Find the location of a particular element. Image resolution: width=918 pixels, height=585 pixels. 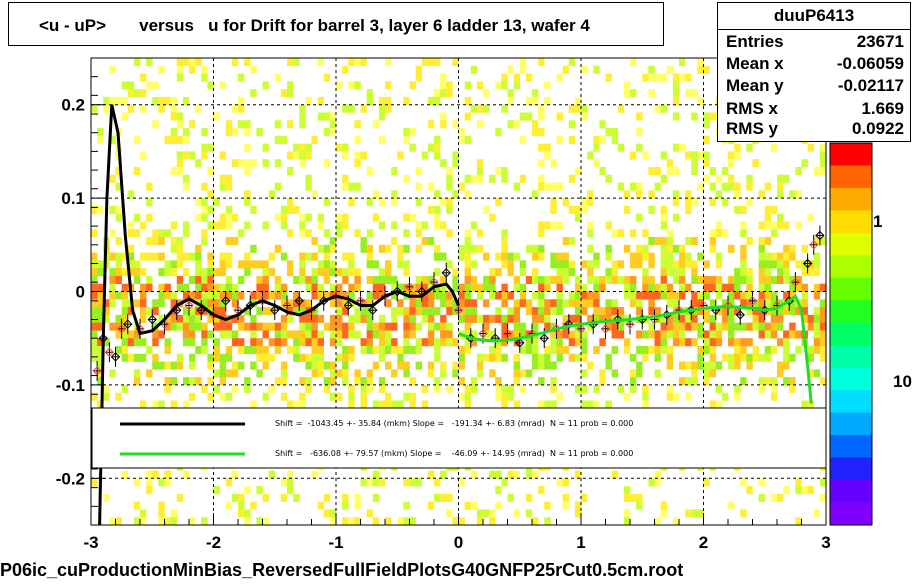

stat-row-mean-x: Mean x -0.06059 is located at coordinates (815, 65).